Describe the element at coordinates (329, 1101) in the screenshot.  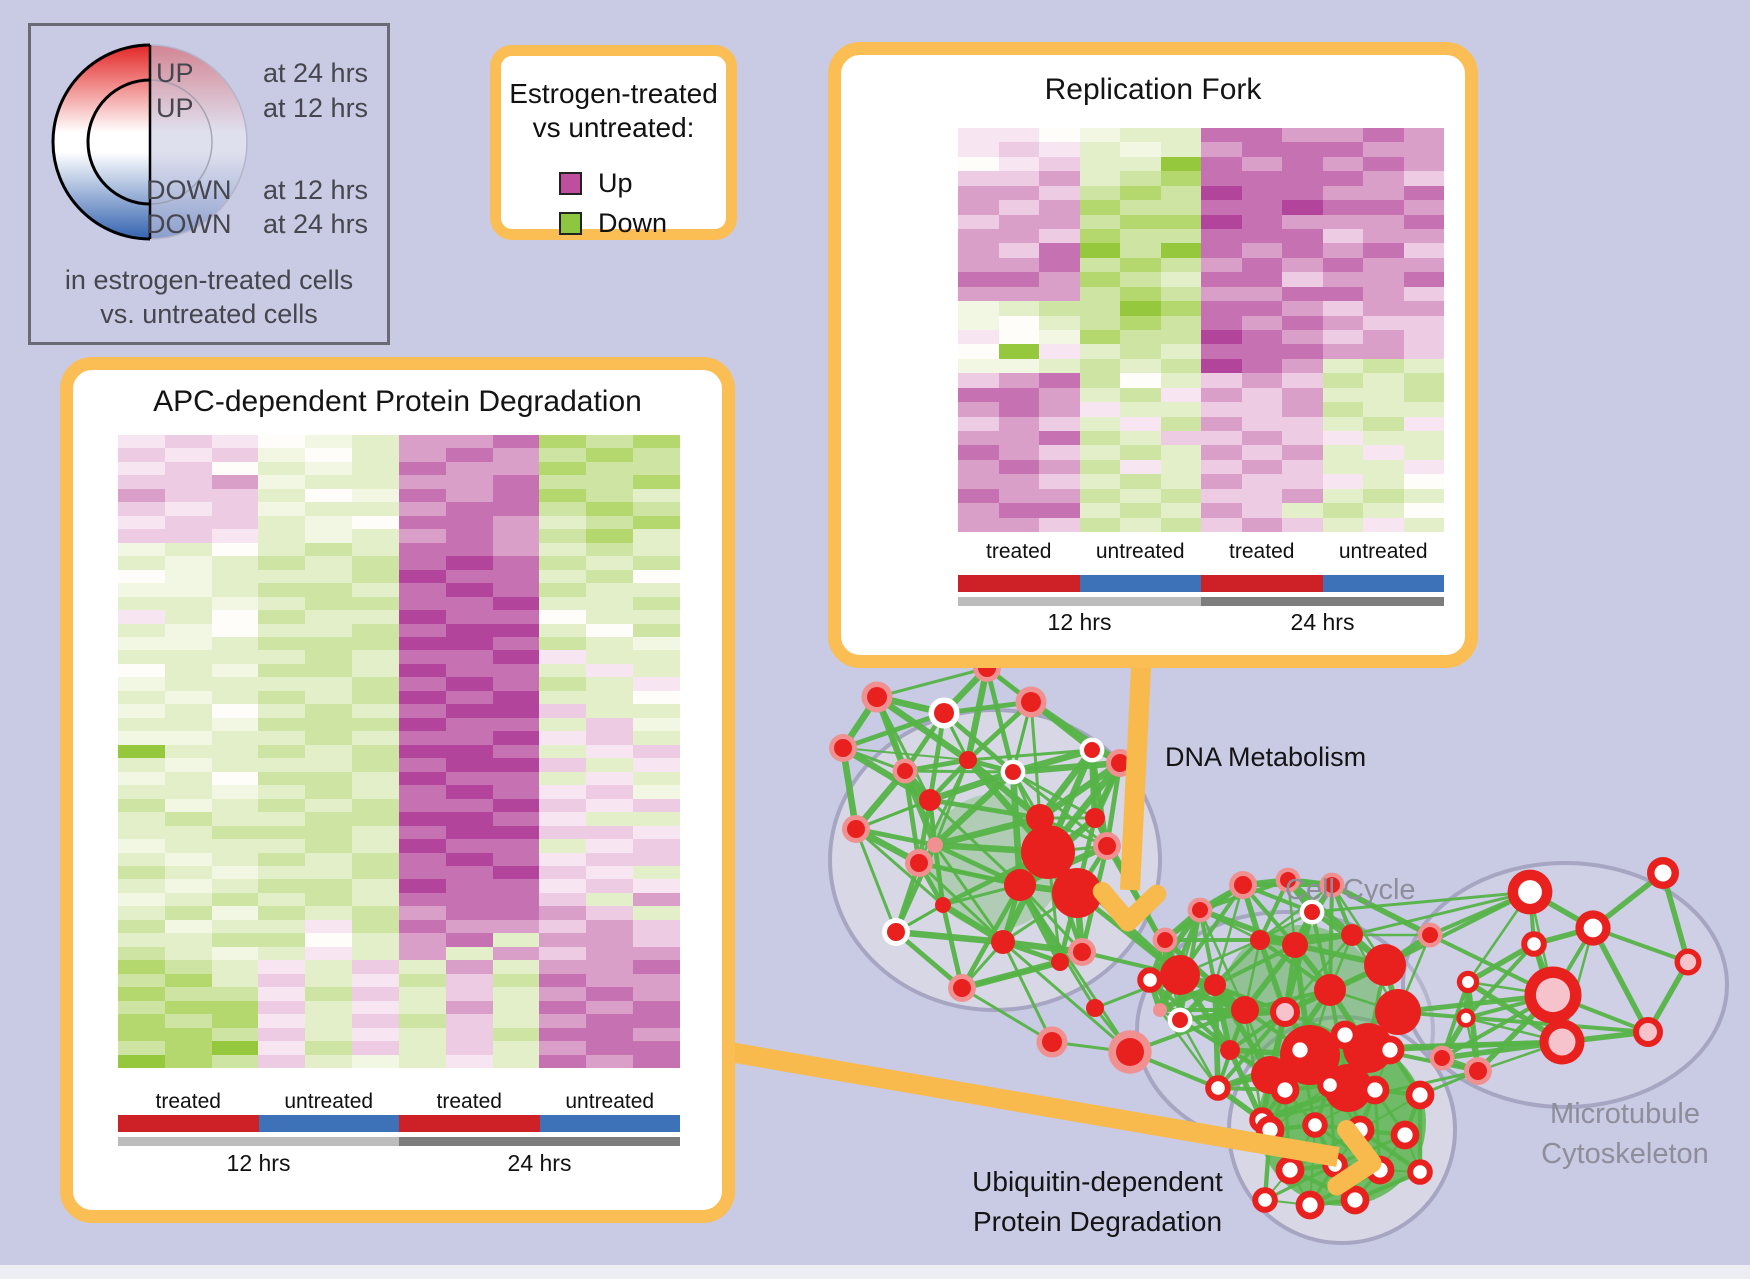
I see `group-label-untreated: untreated` at that location.